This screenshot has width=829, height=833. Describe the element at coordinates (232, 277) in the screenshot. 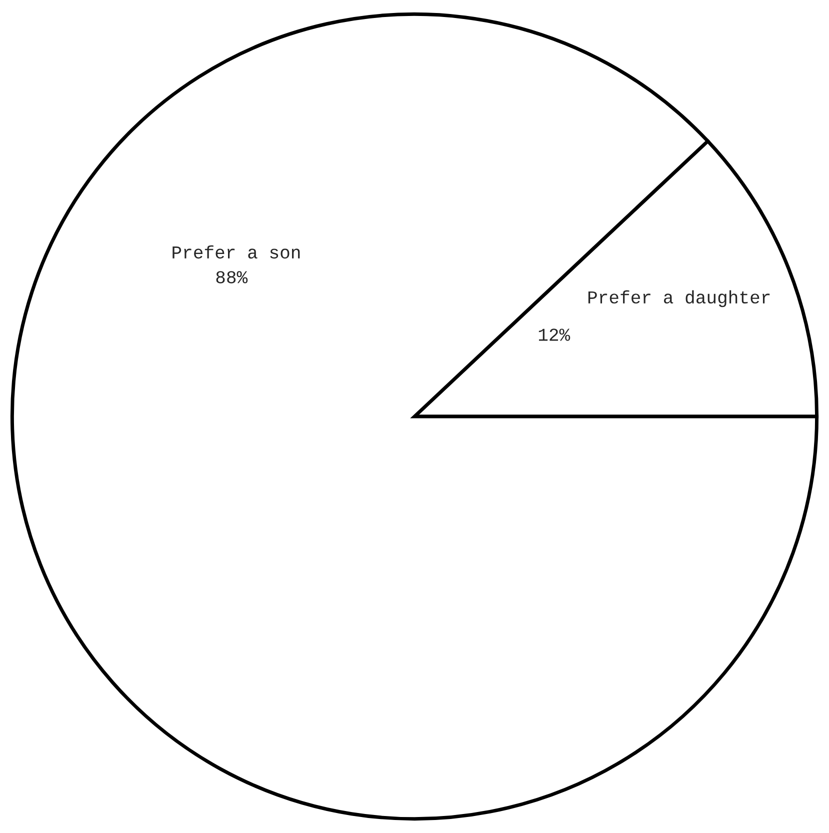

I see `data-label: 88%` at that location.